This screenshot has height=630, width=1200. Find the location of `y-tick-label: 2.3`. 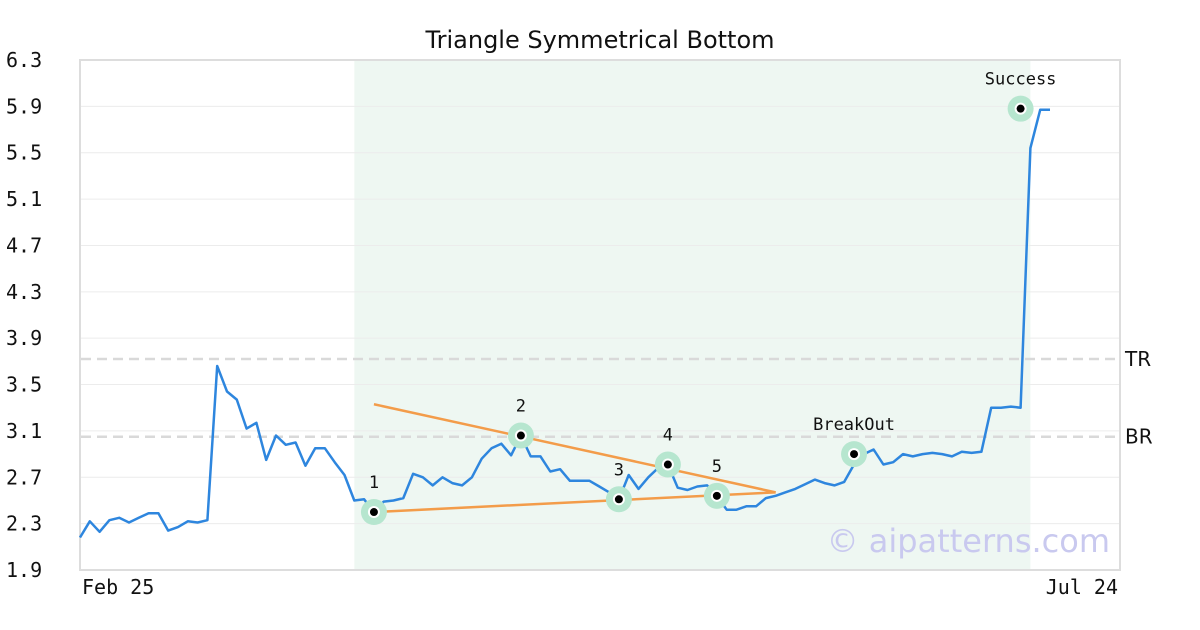

y-tick-label: 2.3 is located at coordinates (24, 524).